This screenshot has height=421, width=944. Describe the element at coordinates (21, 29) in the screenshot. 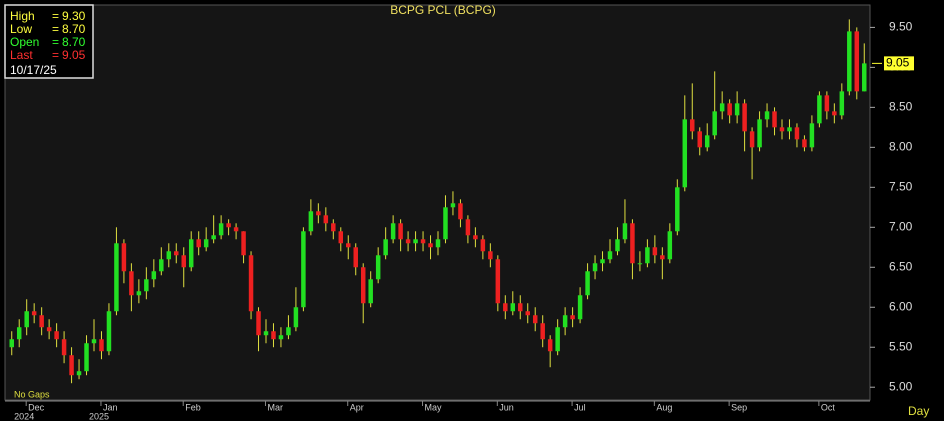

I see `info-label: Low` at that location.